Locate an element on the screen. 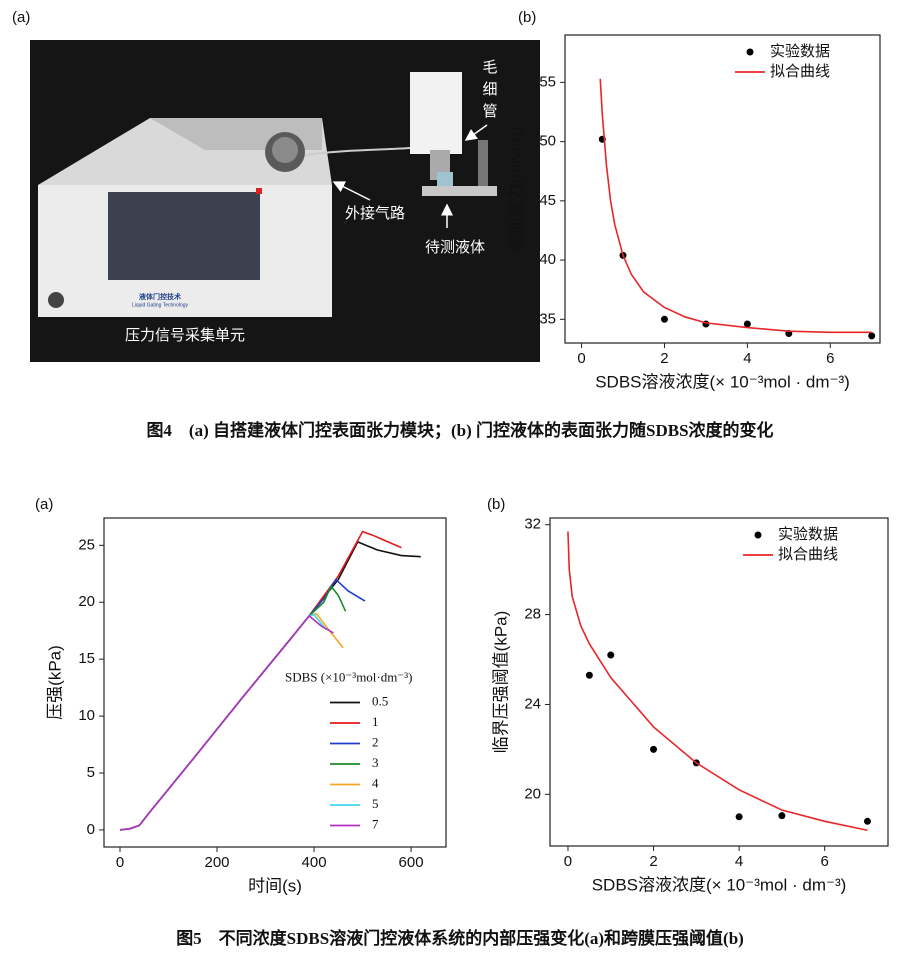  y-axis-label: 压强(kPa) is located at coordinates (54, 682).